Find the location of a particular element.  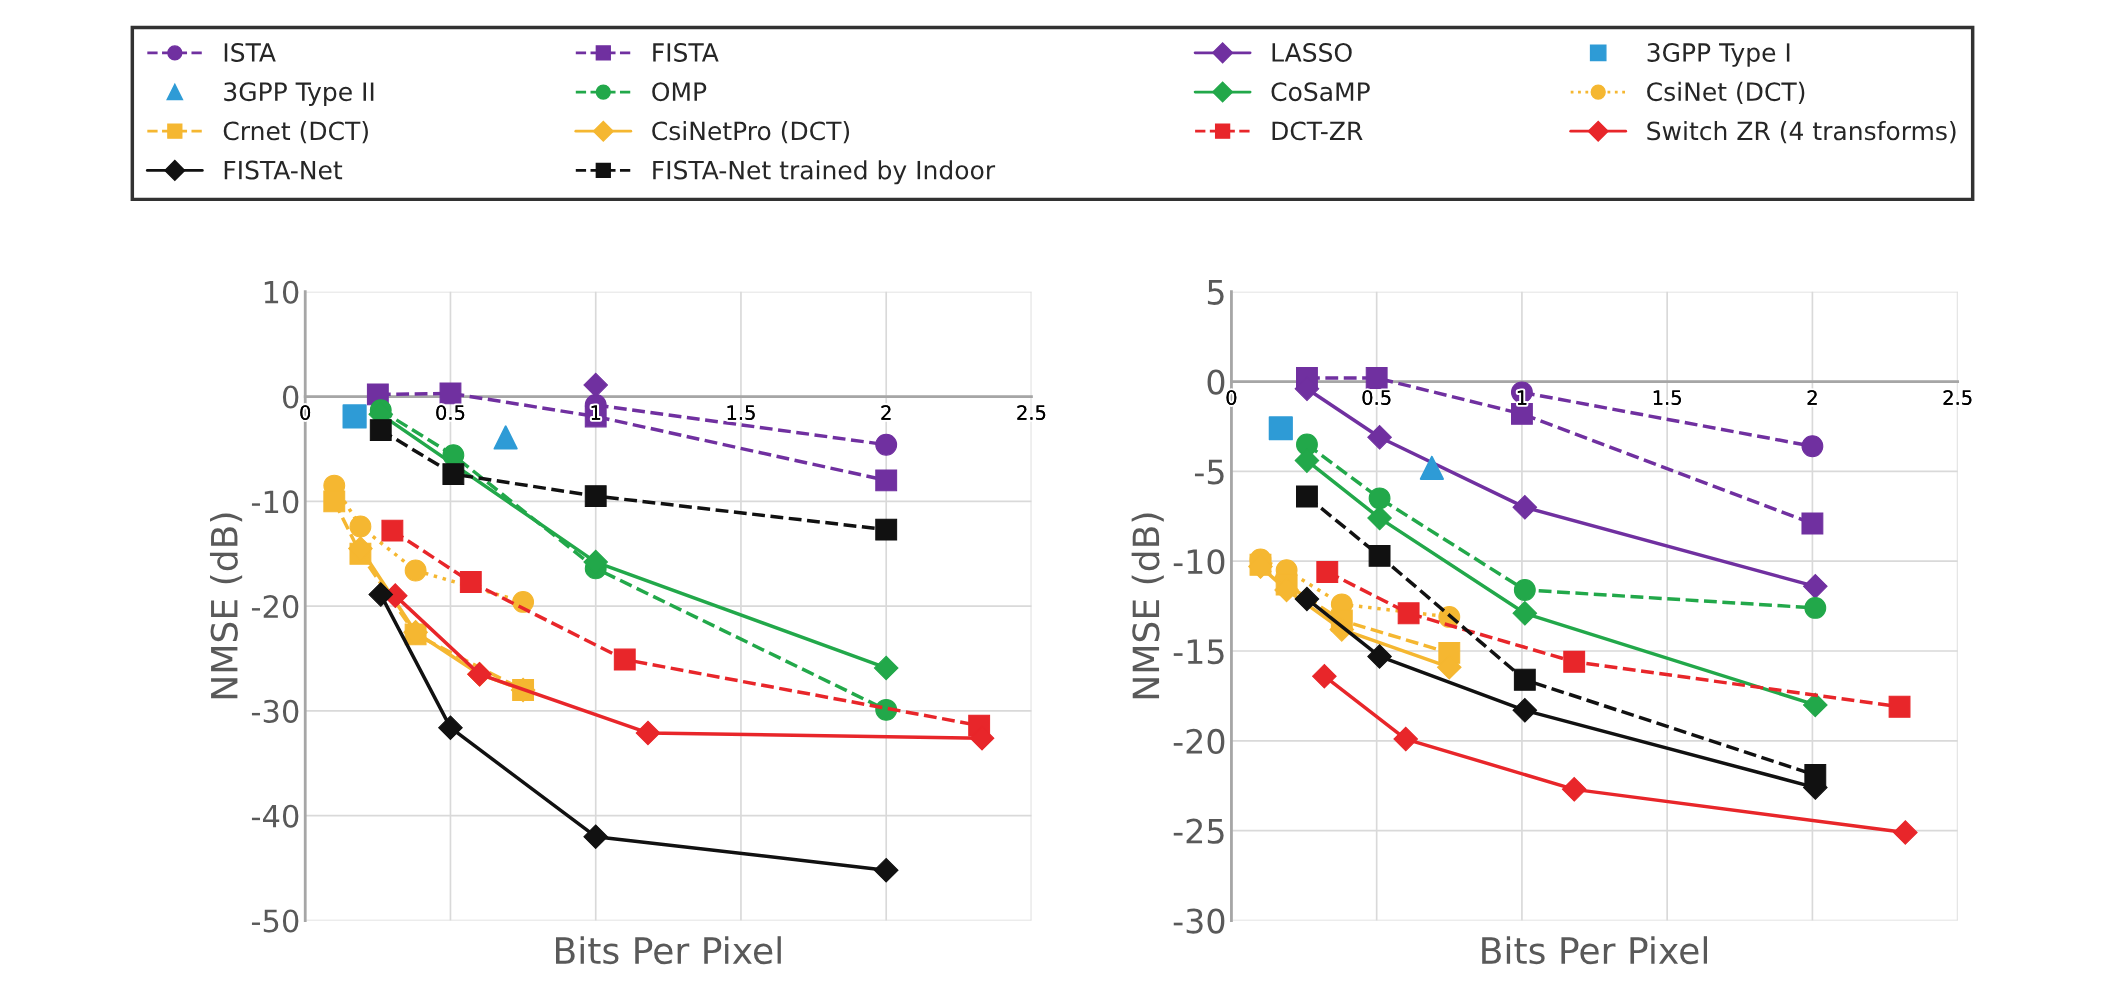

legend-label: Switch ZR (4 transforms) is located at coordinates (1801, 132).